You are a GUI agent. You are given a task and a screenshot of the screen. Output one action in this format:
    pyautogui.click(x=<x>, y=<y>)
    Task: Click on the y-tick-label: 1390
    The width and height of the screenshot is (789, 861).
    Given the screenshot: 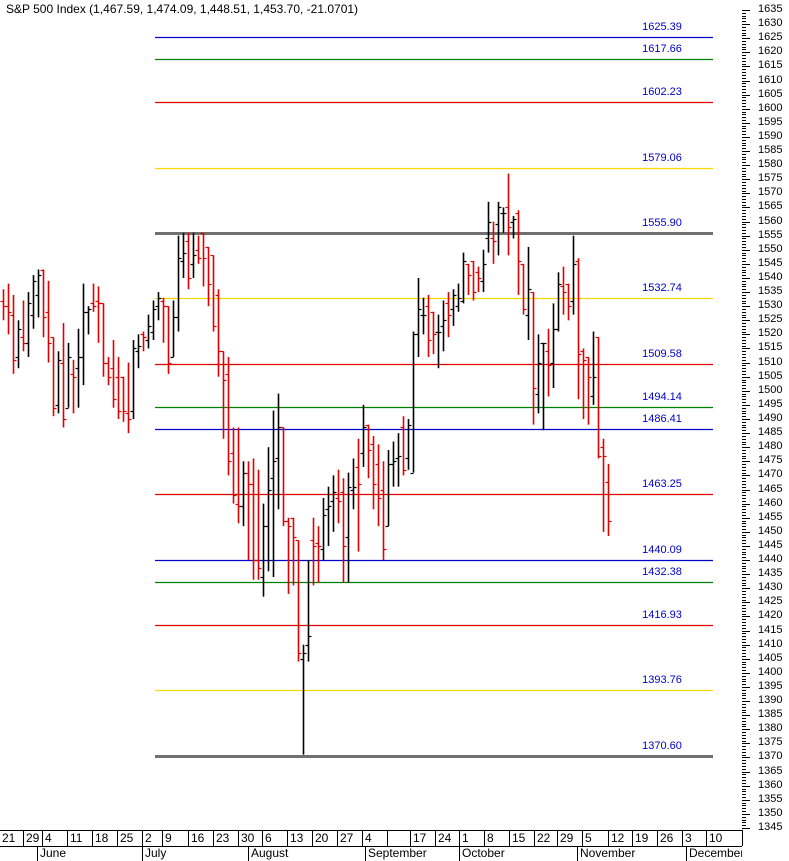 What is the action you would take?
    pyautogui.click(x=770, y=700)
    